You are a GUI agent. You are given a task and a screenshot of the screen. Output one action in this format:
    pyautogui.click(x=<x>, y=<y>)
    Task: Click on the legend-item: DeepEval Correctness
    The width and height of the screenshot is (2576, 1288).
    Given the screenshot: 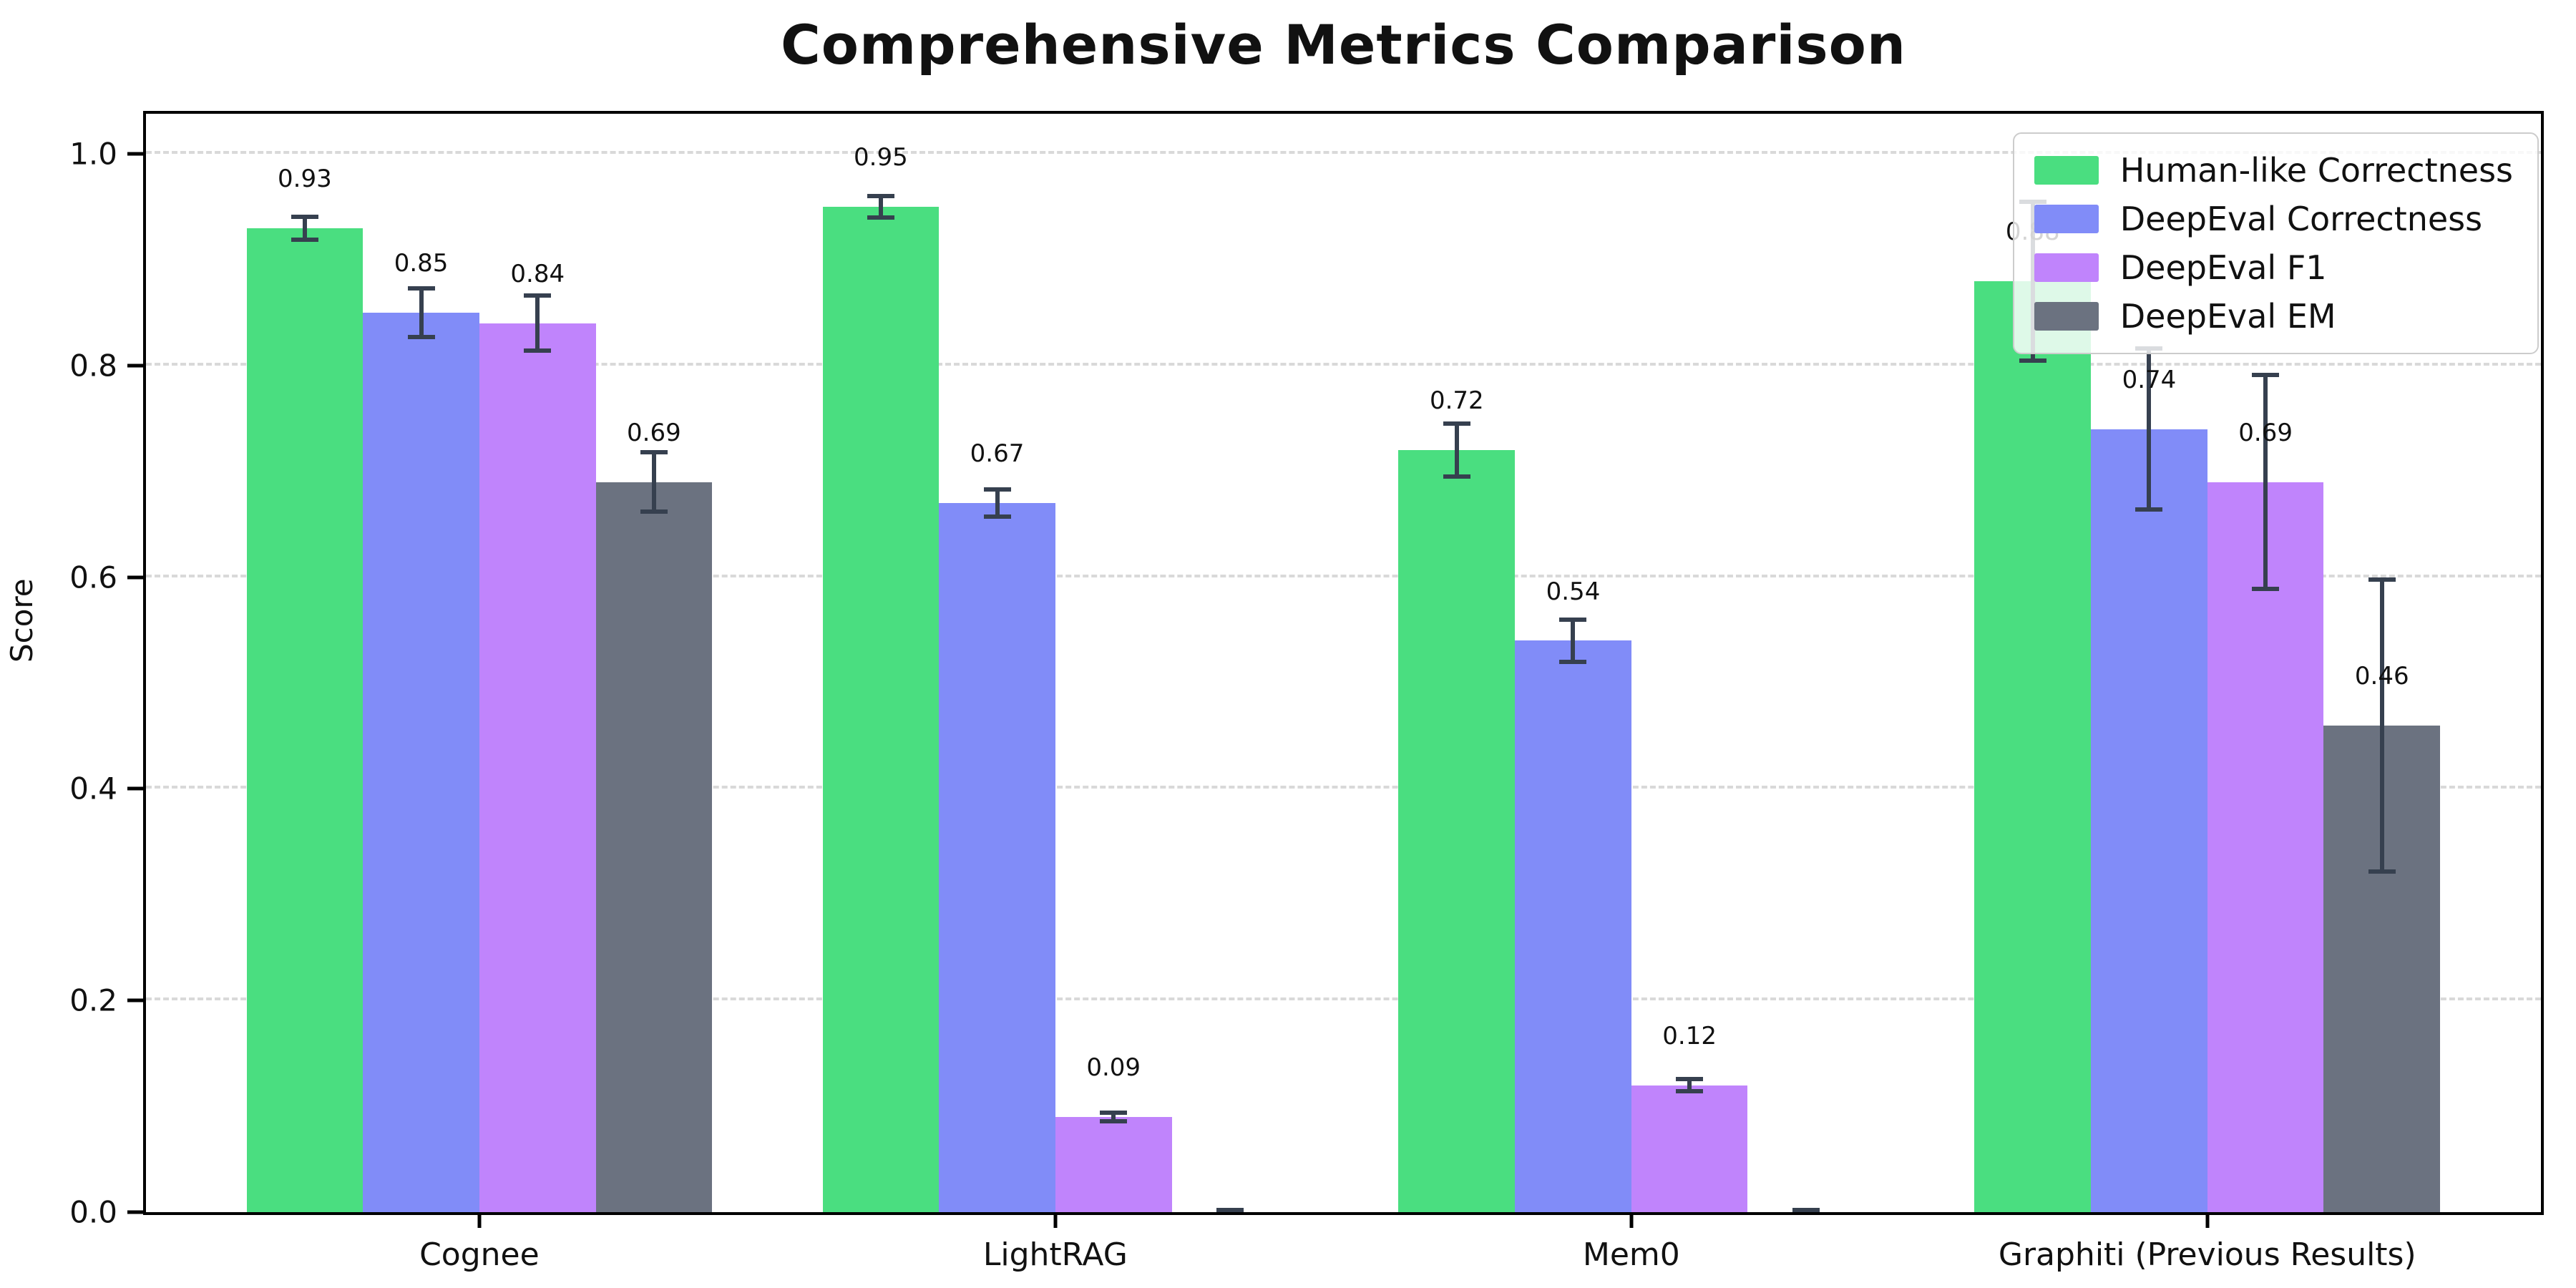 What is the action you would take?
    pyautogui.click(x=2273, y=219)
    